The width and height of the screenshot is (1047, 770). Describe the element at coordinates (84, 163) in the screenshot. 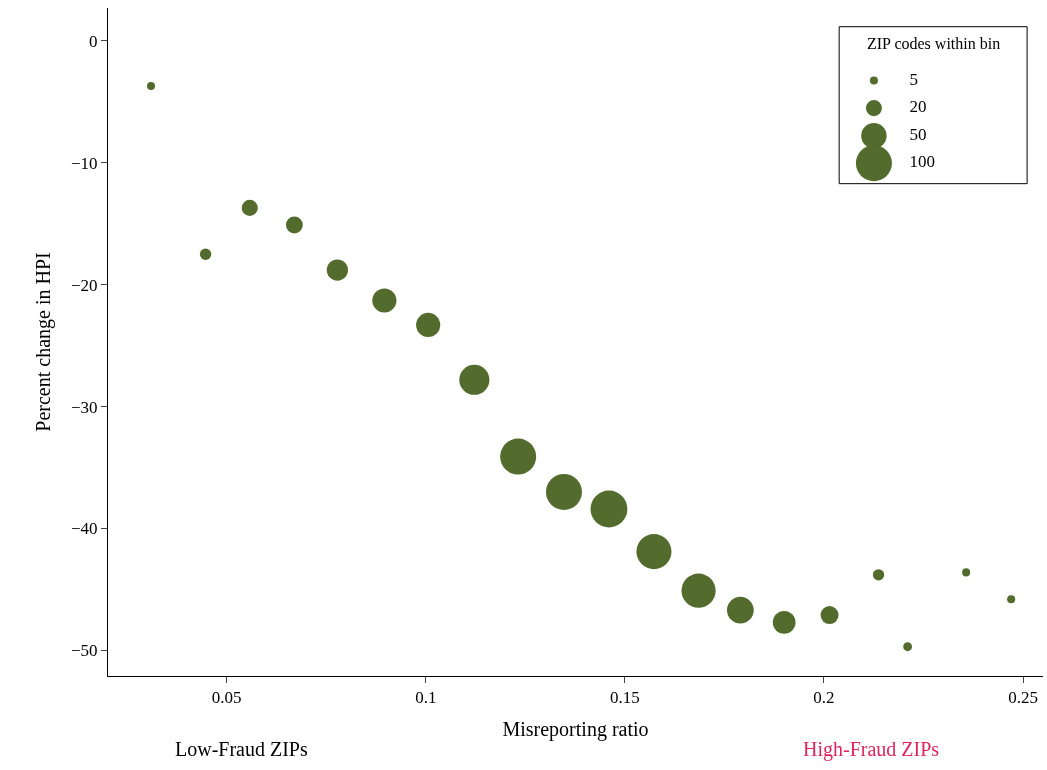

I see `y-tick-label: −10` at that location.